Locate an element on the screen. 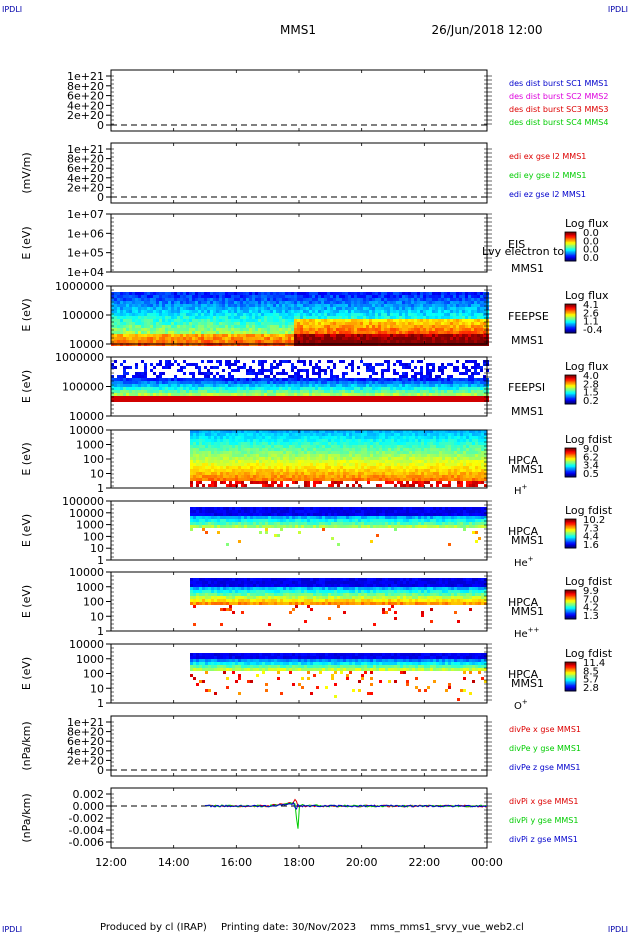 The width and height of the screenshot is (630, 934). colorbar-swatch is located at coordinates (570, 384).